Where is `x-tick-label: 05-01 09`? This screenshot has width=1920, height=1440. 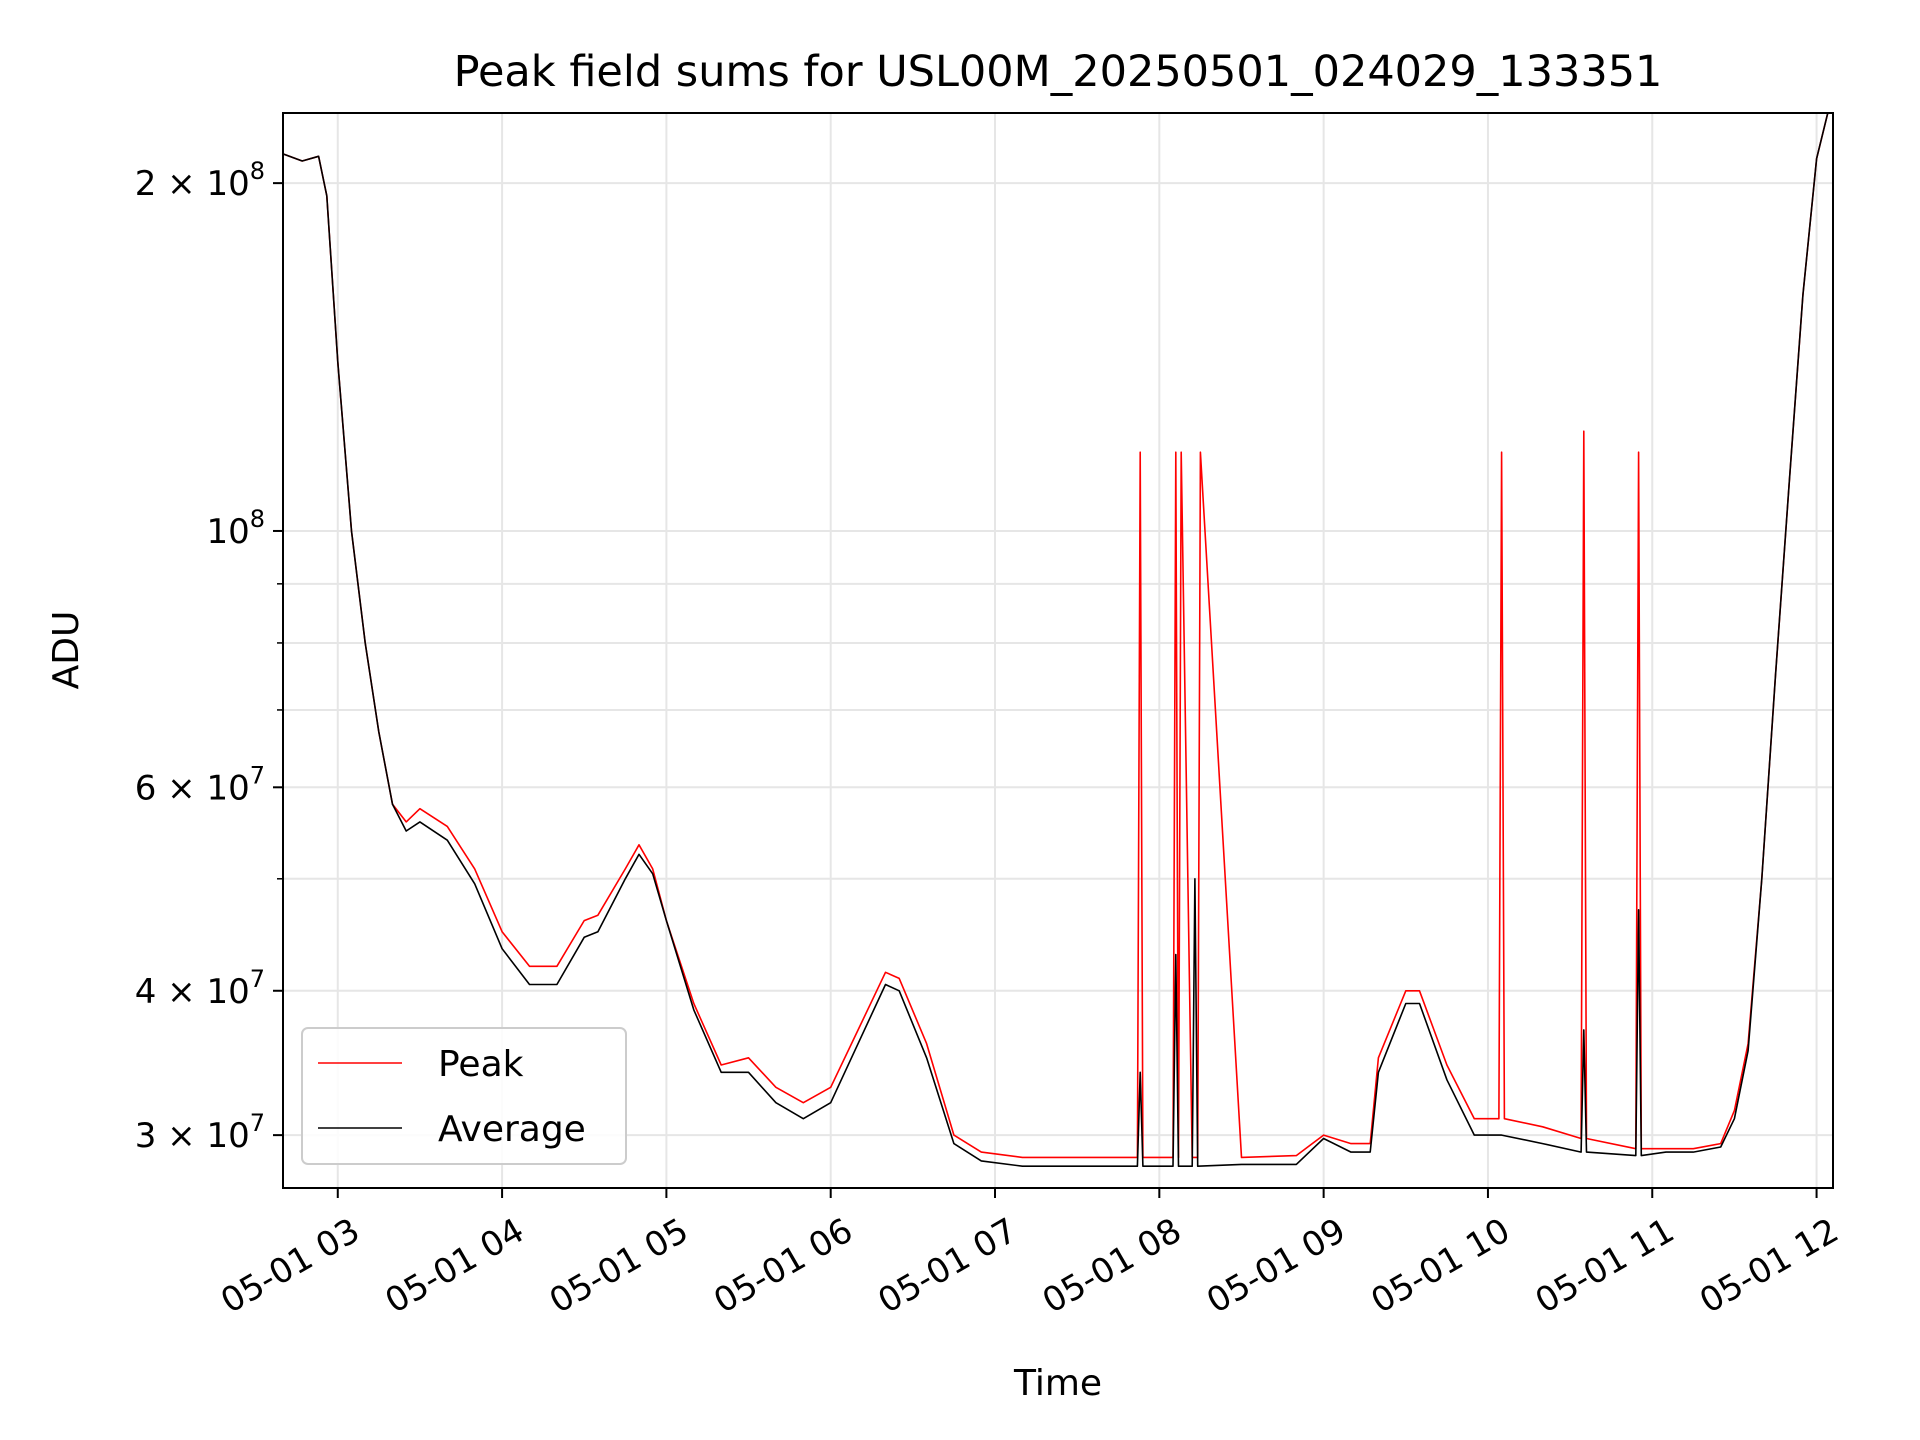 x-tick-label: 05-01 09 is located at coordinates (1276, 1266).